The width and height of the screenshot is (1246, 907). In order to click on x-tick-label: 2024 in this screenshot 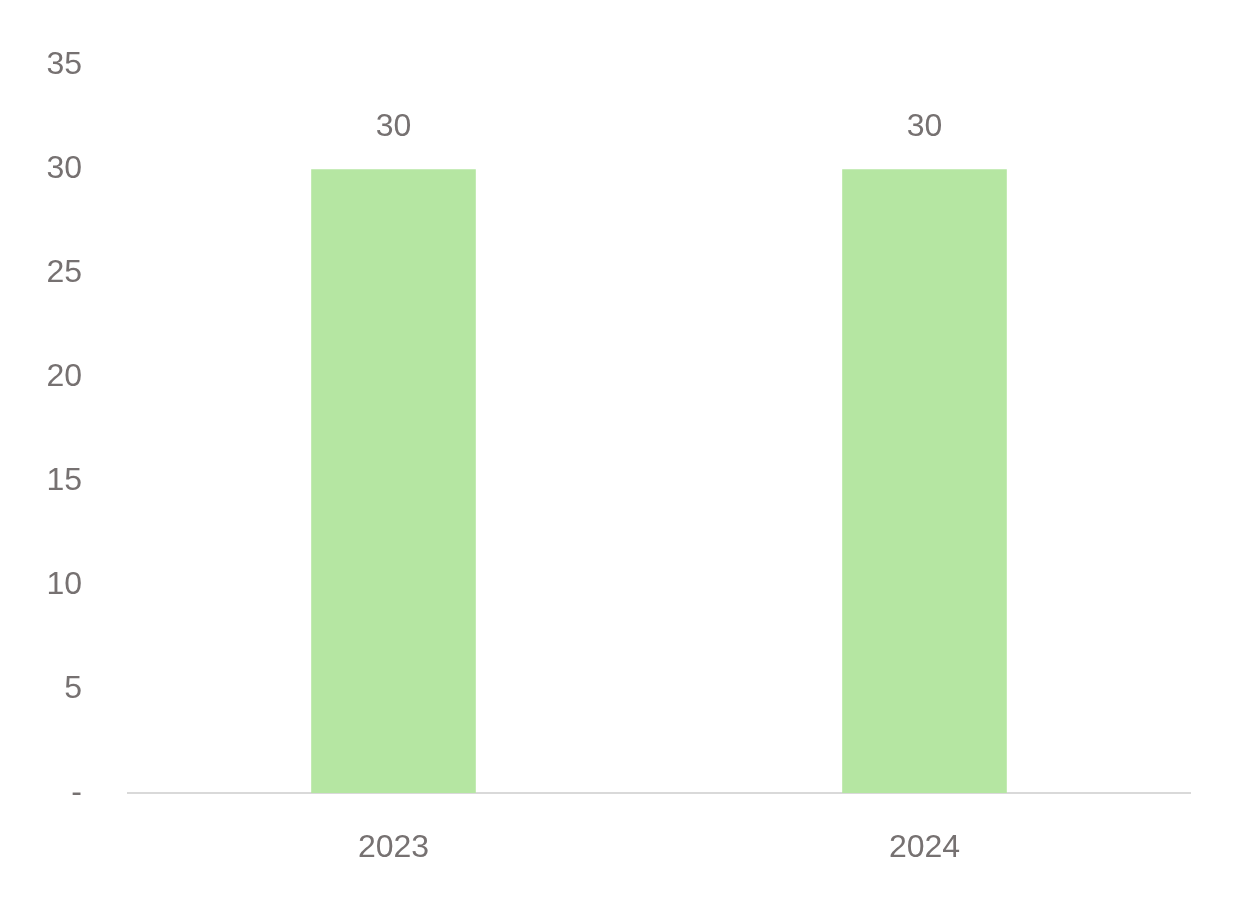, I will do `click(924, 846)`.